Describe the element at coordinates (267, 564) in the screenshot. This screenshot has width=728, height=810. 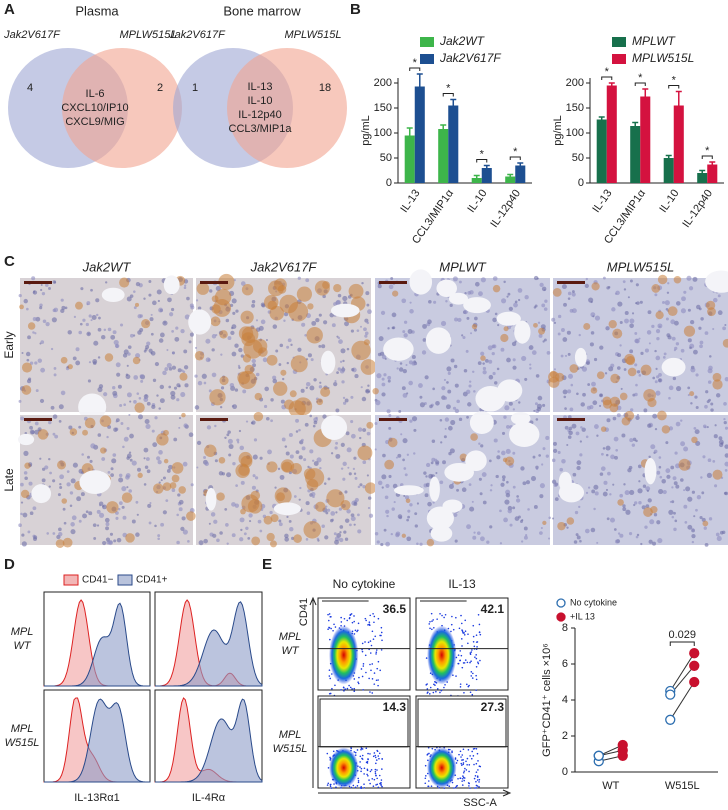
I see `panel-label: E` at that location.